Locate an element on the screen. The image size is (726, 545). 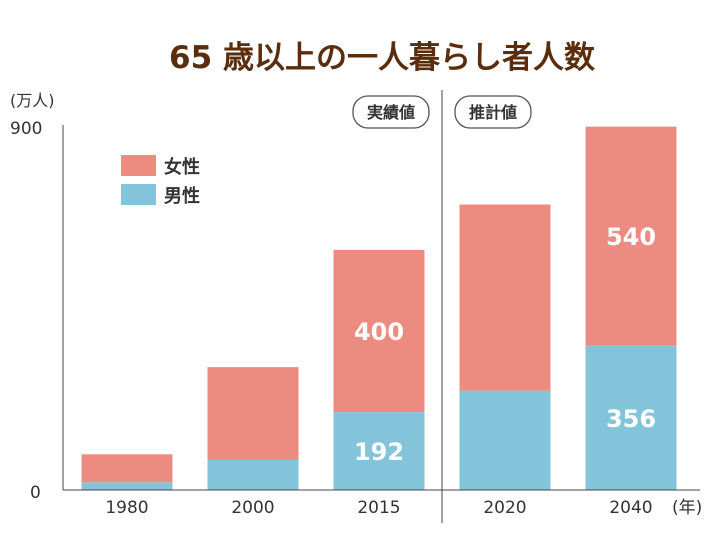
section-label-estimate: 推計値 is located at coordinates (493, 112).